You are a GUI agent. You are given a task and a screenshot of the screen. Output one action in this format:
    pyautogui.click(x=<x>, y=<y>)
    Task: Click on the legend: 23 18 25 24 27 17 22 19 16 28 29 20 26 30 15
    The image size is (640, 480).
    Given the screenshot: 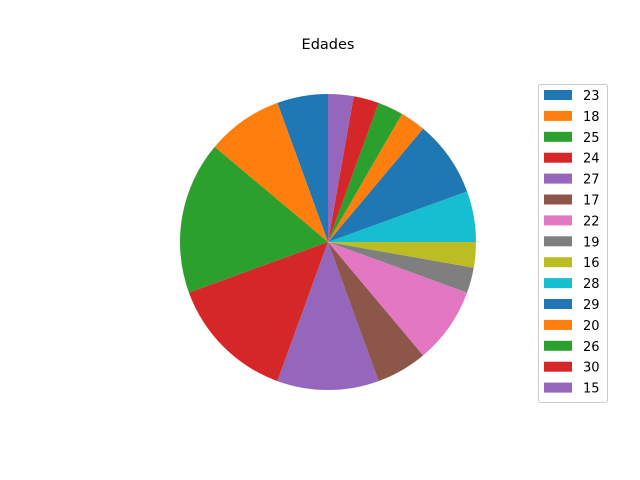 What is the action you would take?
    pyautogui.click(x=573, y=243)
    